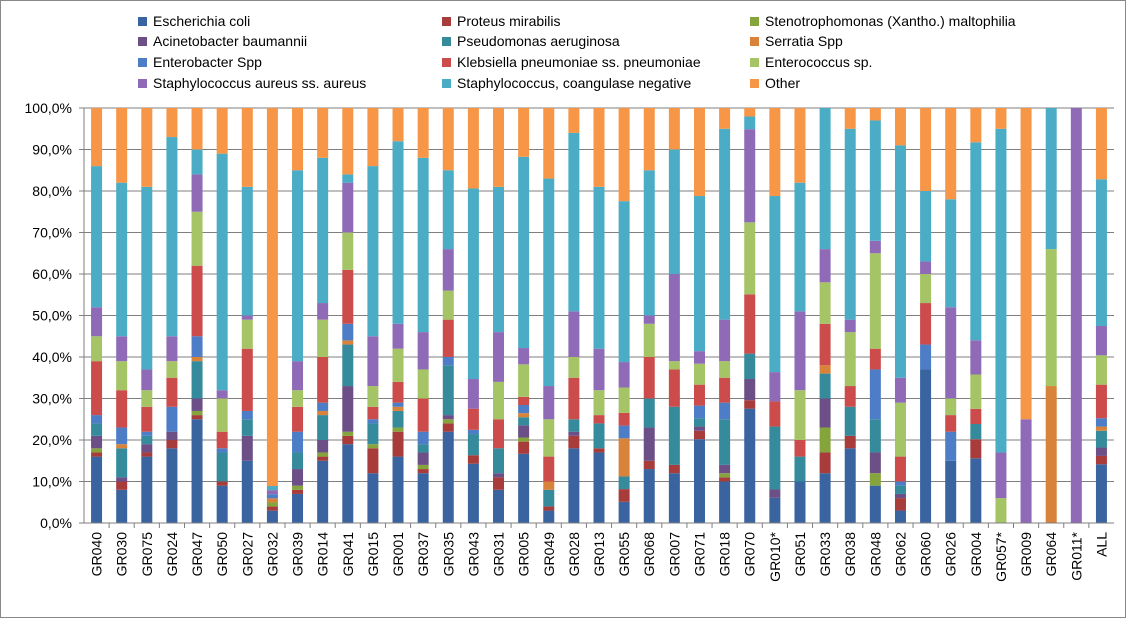 This screenshot has width=1126, height=618. What do you see at coordinates (323, 554) in the screenshot?
I see `x-tick-label: GR014` at bounding box center [323, 554].